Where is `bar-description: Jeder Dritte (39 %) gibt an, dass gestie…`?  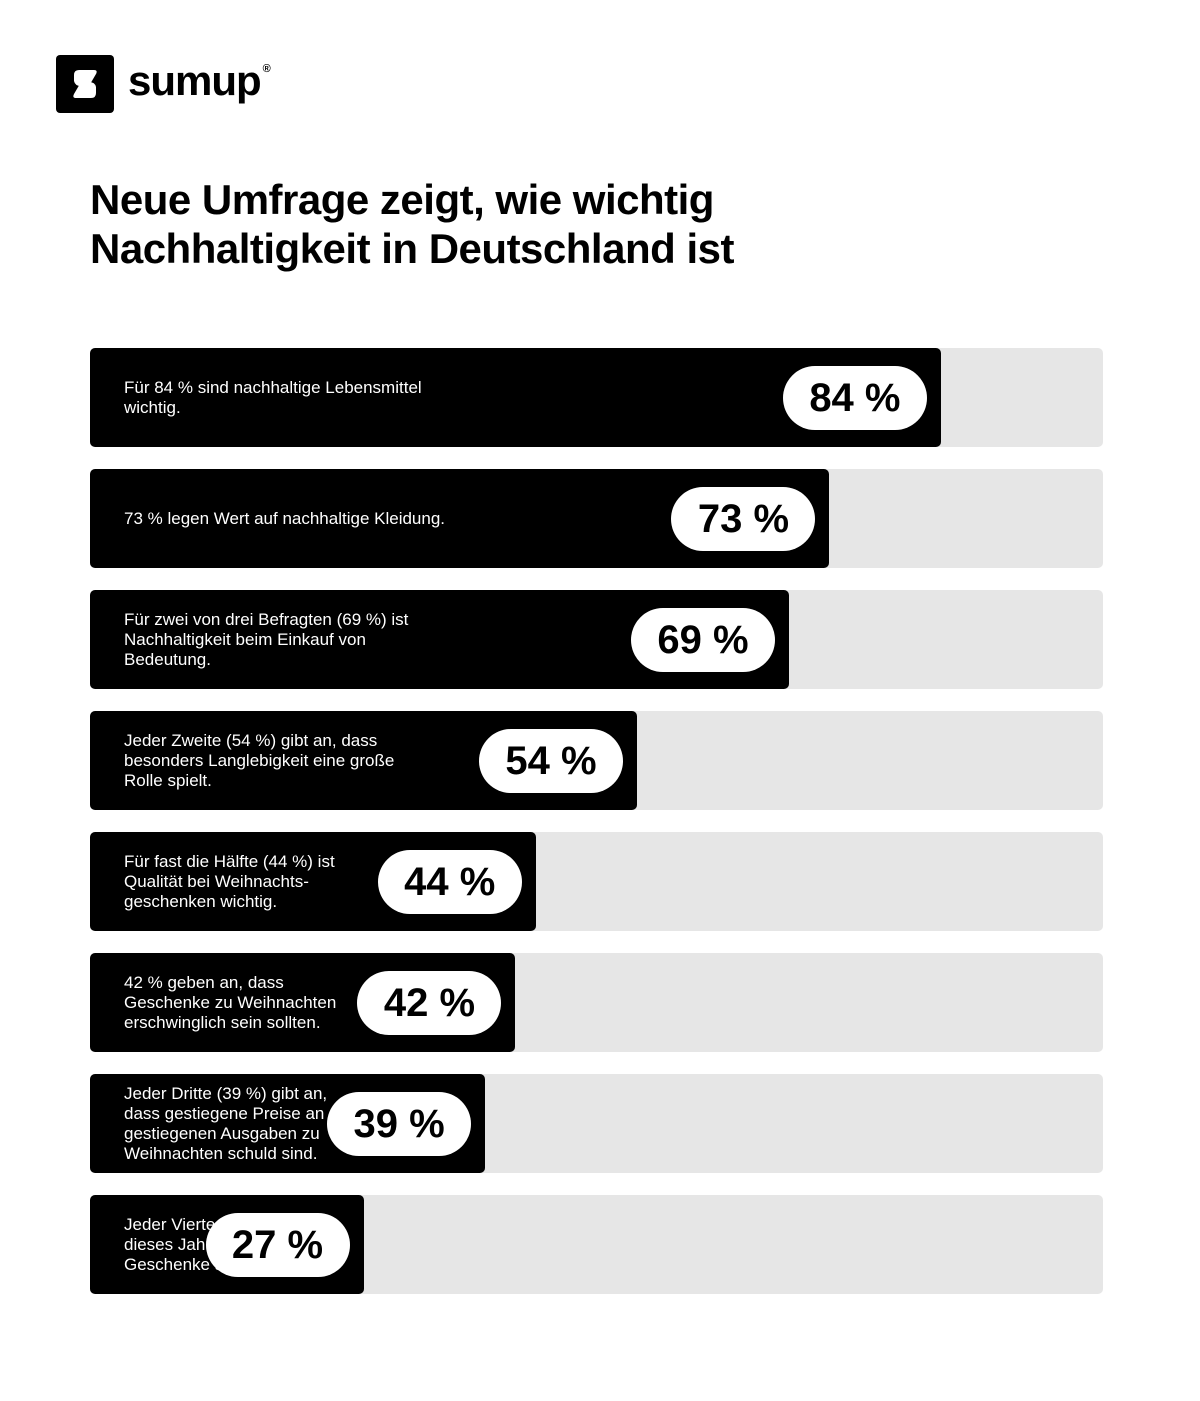 bar-description: Jeder Dritte (39 %) gibt an, dass gestie… is located at coordinates (226, 1123).